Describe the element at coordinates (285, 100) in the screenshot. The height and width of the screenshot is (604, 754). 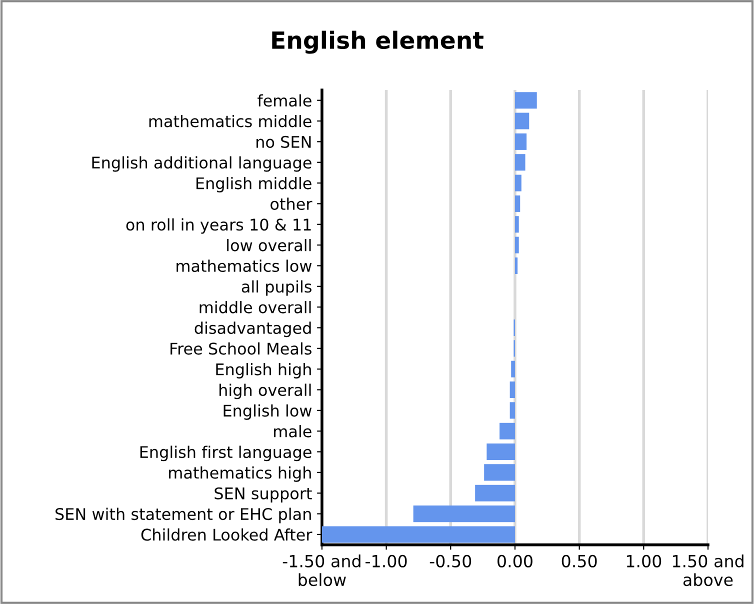
I see `y-tick-label: female` at that location.